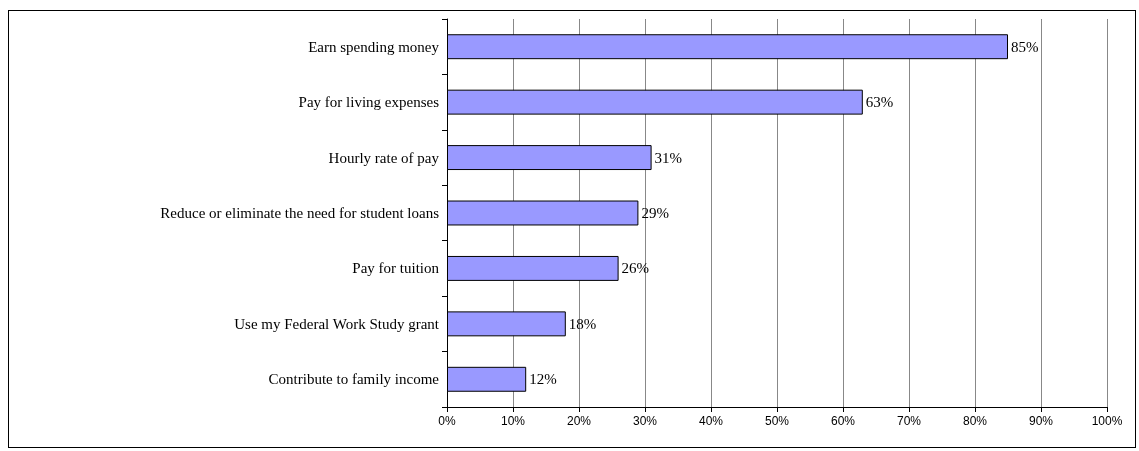 This screenshot has width=1139, height=451. I want to click on x-tick-label: 70%, so click(909, 421).